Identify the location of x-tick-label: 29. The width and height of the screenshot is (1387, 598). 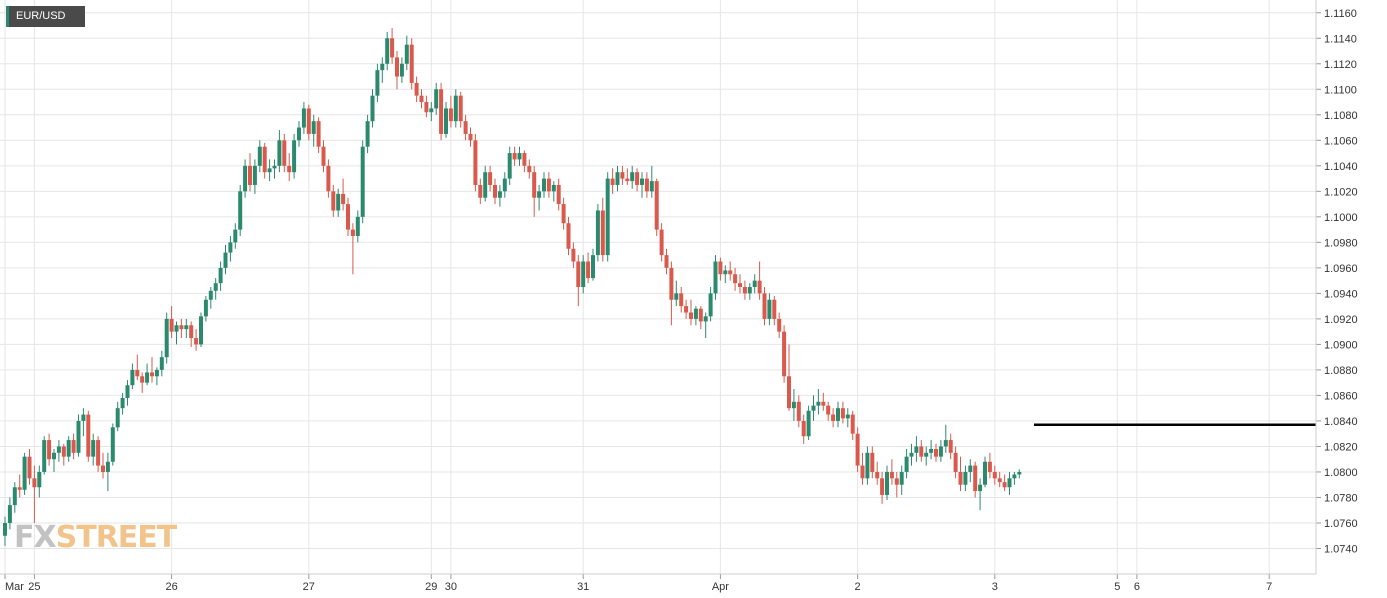
(431, 587).